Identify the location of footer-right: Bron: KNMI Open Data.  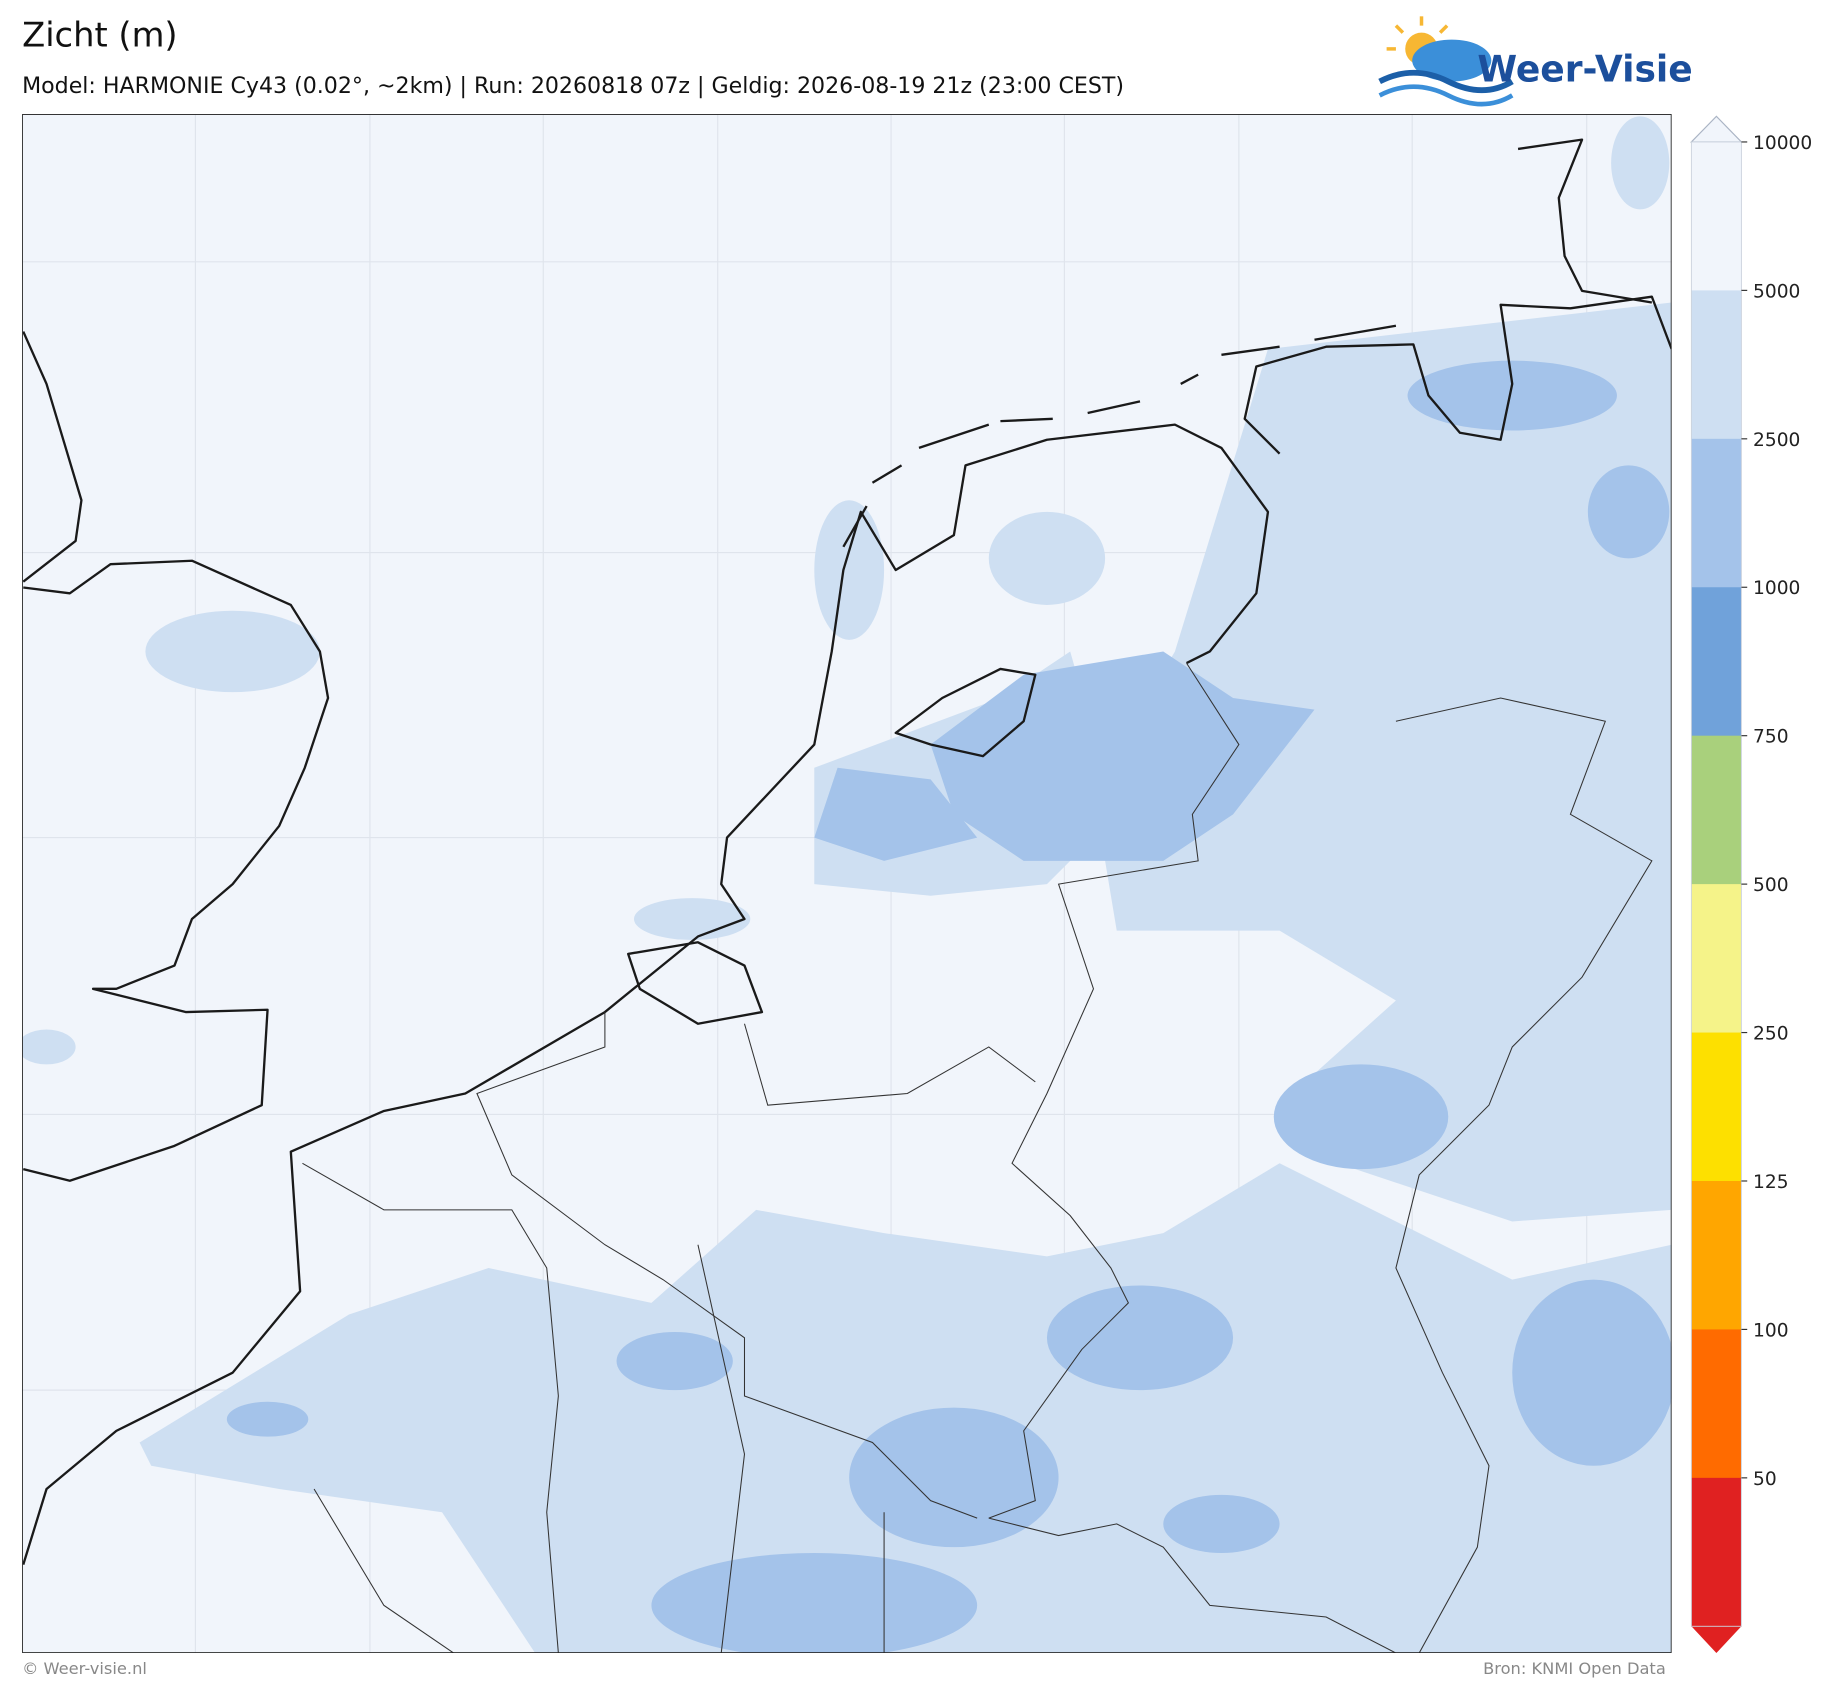
(1574, 1668).